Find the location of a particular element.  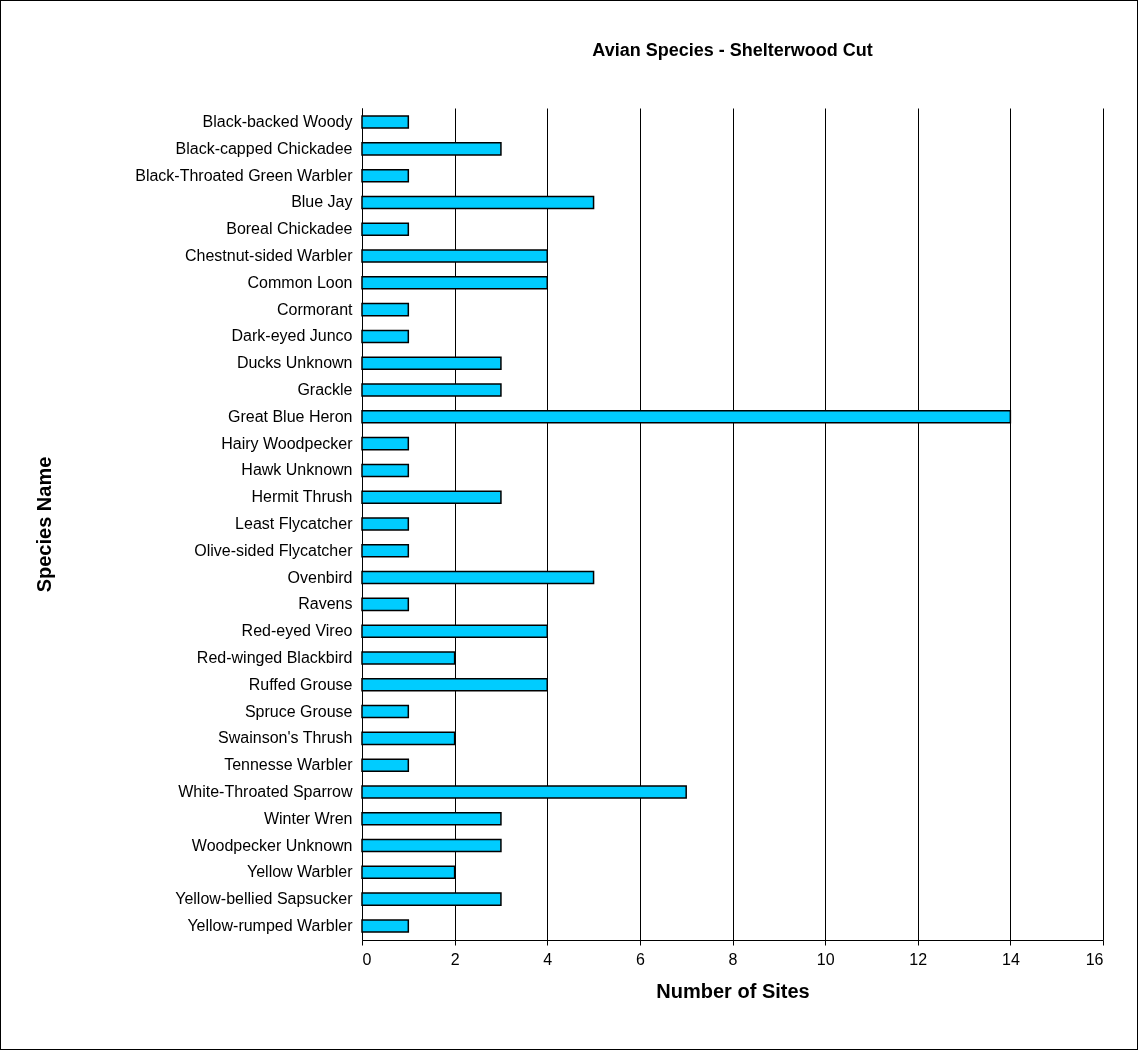

chart-title: Avian Species - Shelterwood Cut is located at coordinates (732, 50).